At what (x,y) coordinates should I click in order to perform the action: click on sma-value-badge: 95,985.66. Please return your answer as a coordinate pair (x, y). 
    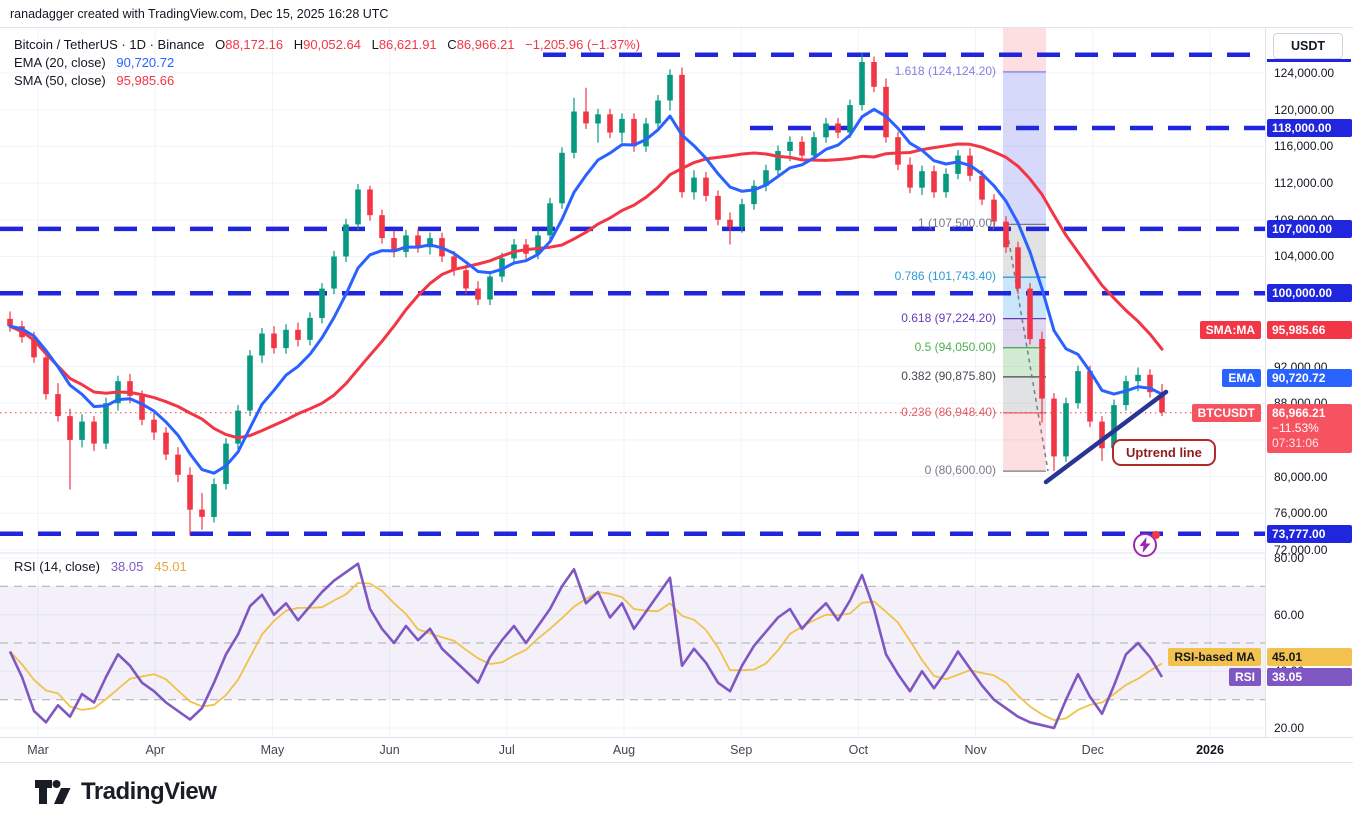
    Looking at the image, I should click on (1309, 329).